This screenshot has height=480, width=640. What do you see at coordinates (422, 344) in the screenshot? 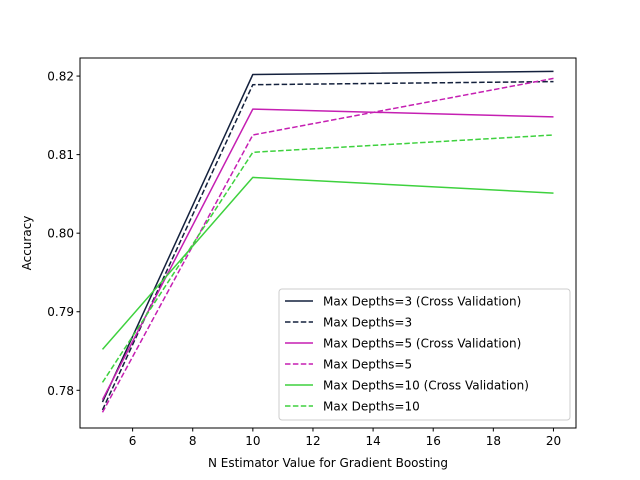
I see `legend-label-3: Max Depths=5 (Cross Validation)` at bounding box center [422, 344].